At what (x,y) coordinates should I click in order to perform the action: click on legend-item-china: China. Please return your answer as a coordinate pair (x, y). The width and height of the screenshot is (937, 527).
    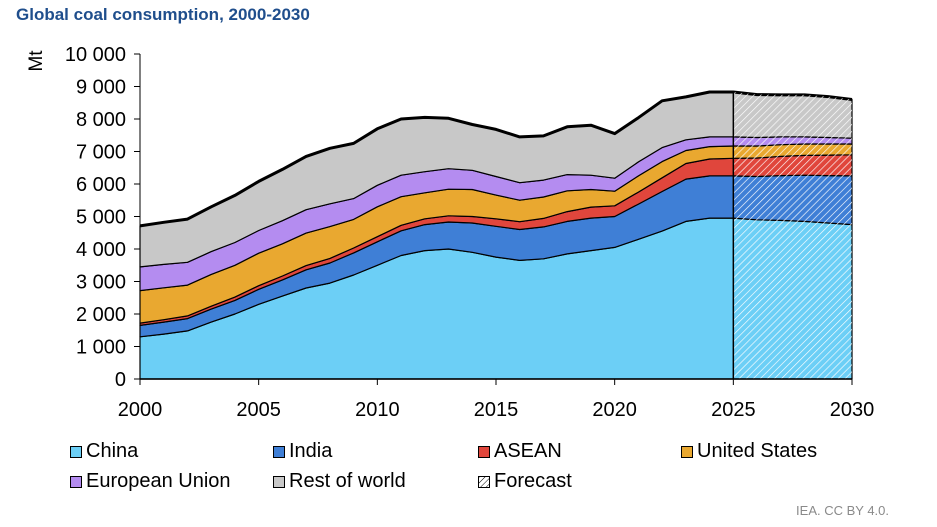
    Looking at the image, I should click on (104, 451).